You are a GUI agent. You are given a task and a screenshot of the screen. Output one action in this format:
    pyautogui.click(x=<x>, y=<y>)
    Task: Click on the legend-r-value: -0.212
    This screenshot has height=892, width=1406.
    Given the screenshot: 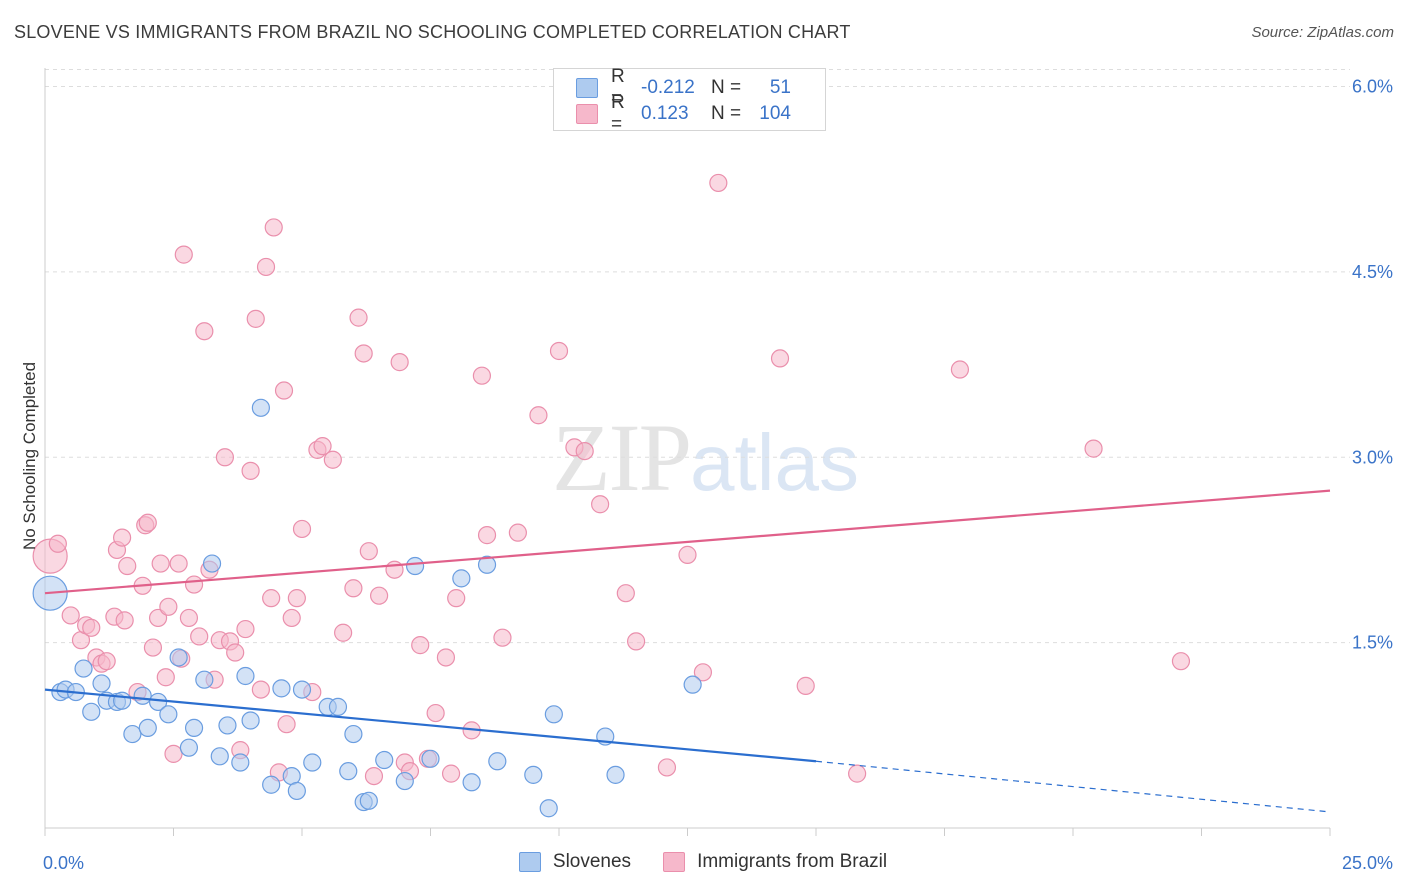 What is the action you would take?
    pyautogui.click(x=668, y=87)
    